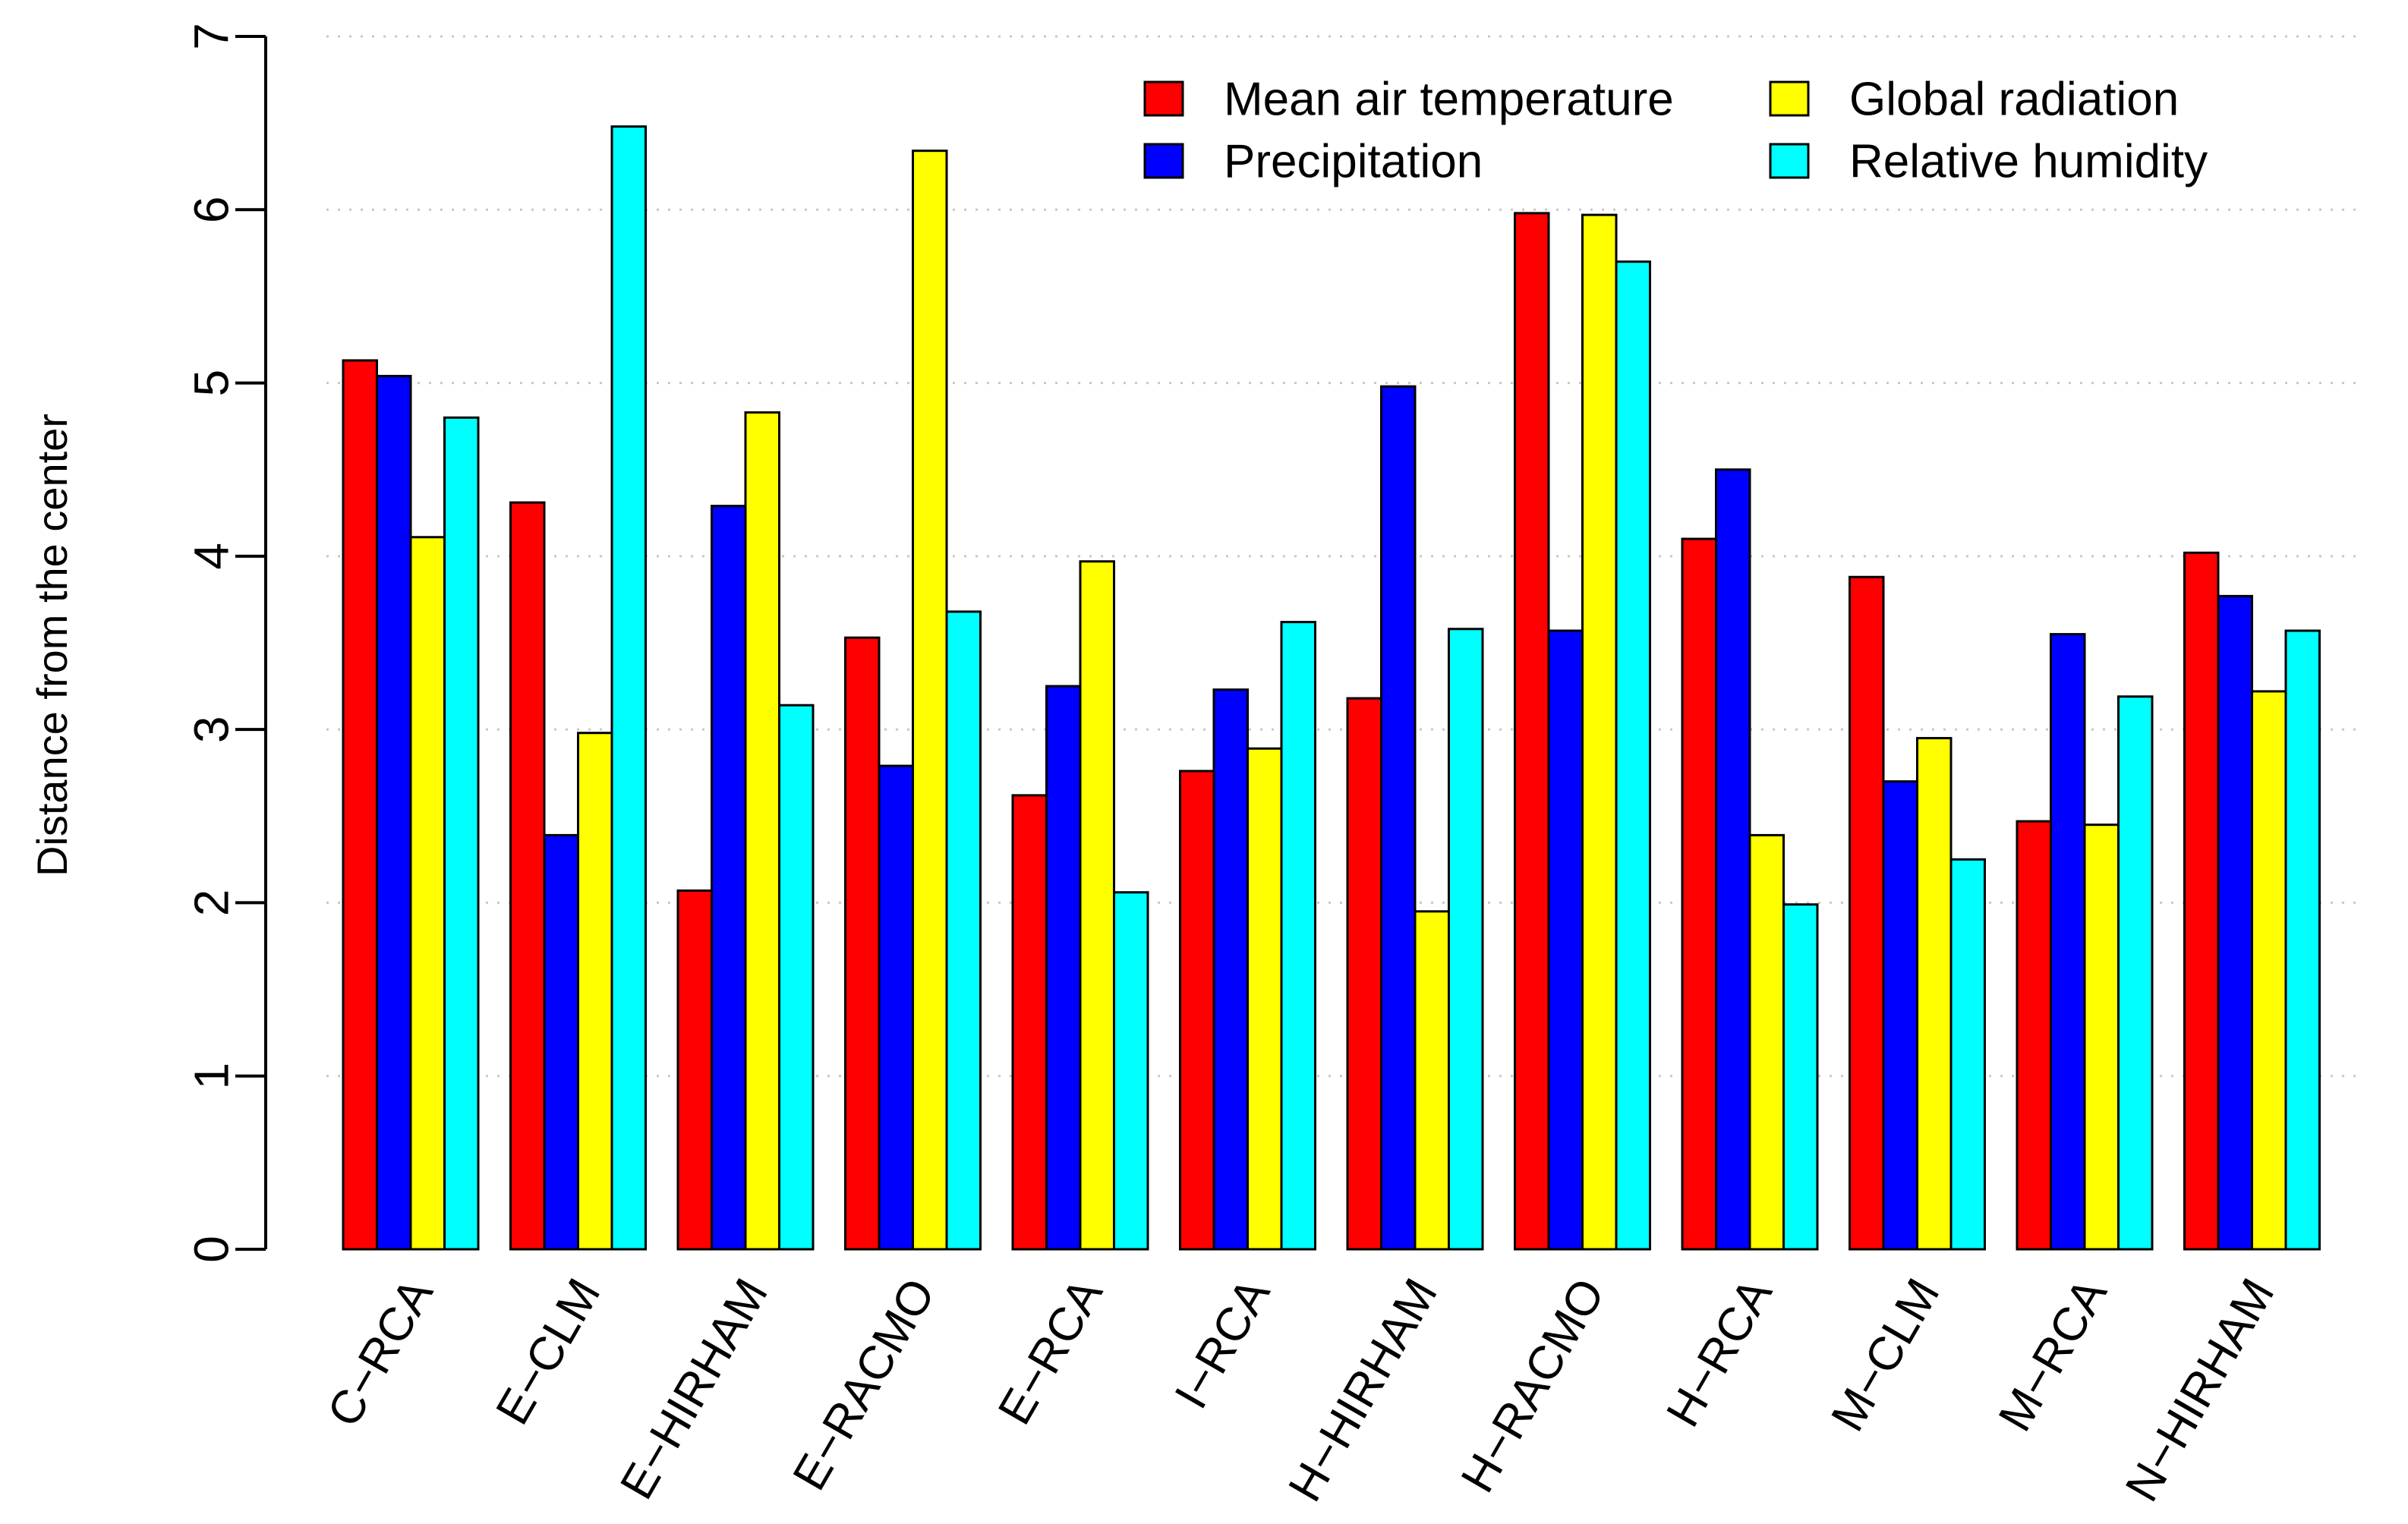  I want to click on y-tick-label: 3, so click(211, 729).